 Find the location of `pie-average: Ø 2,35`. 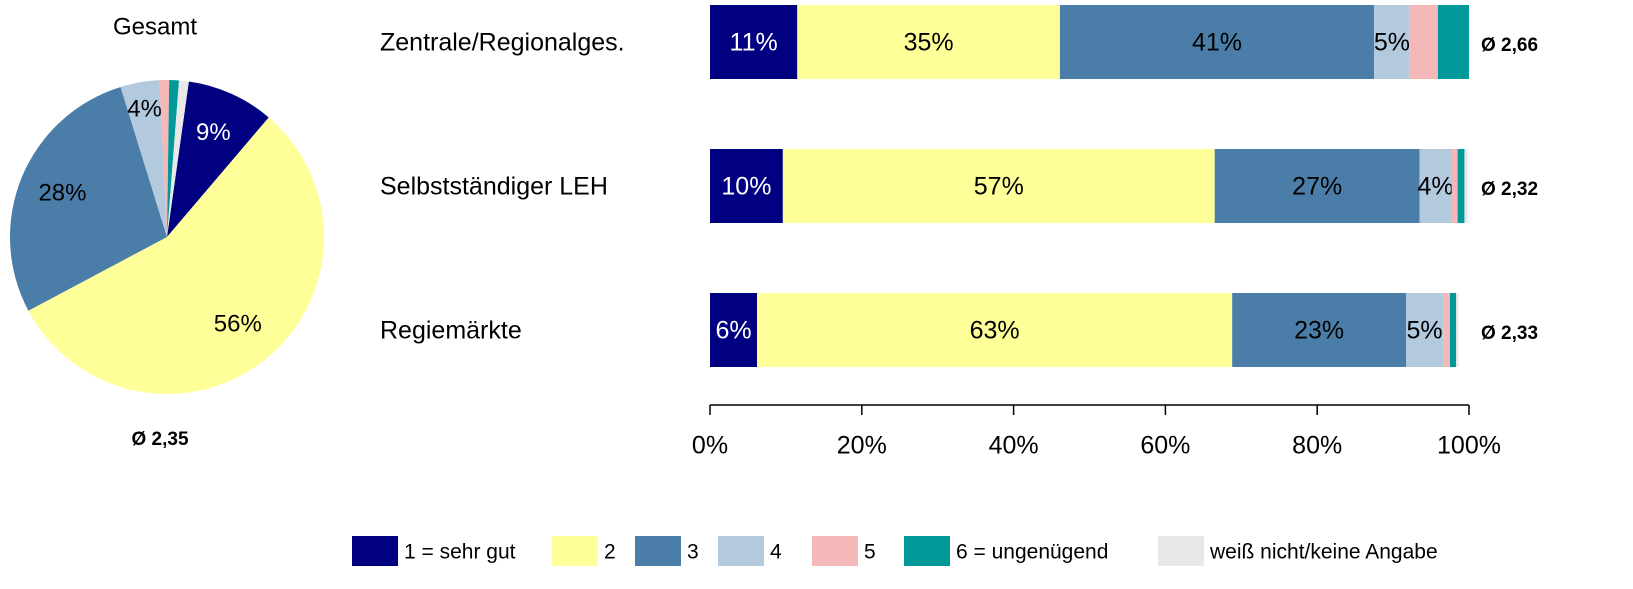

pie-average: Ø 2,35 is located at coordinates (159, 439).